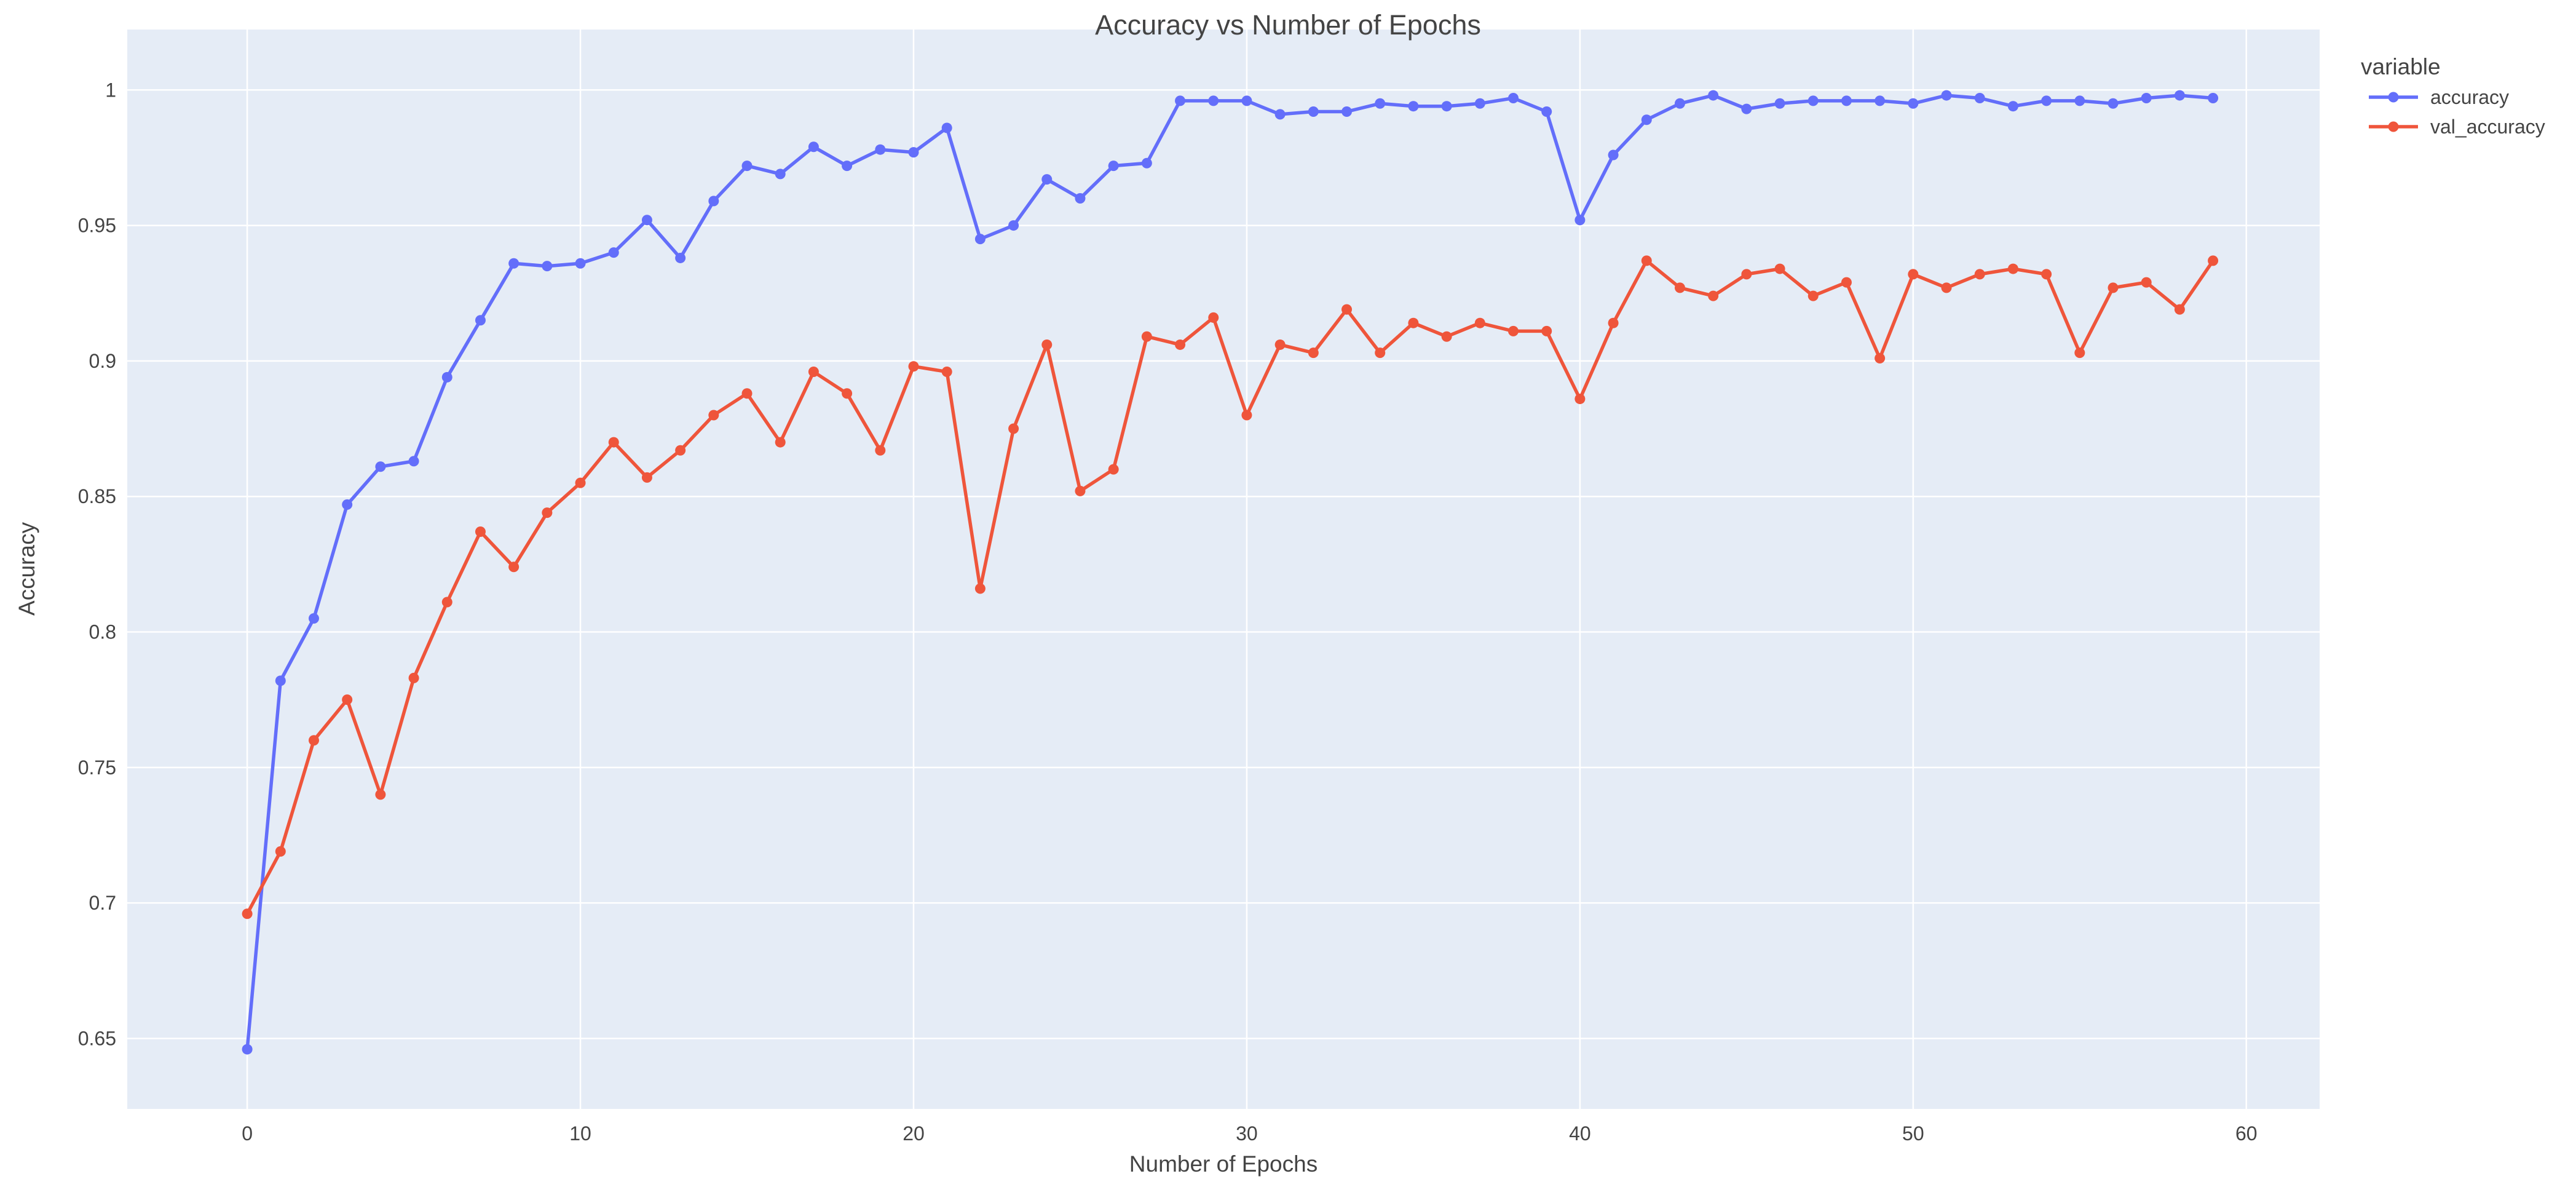 This screenshot has height=1195, width=2576. Describe the element at coordinates (2393, 97) in the screenshot. I see `legend-swatch-marker` at that location.